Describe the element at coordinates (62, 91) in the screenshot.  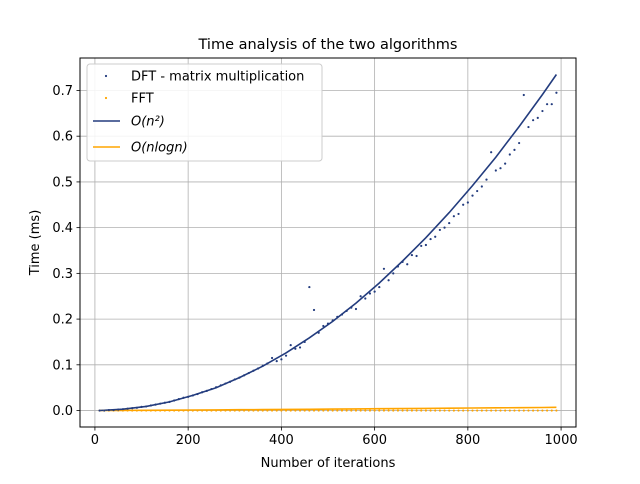
I see `y-tick-label: 0.7` at that location.